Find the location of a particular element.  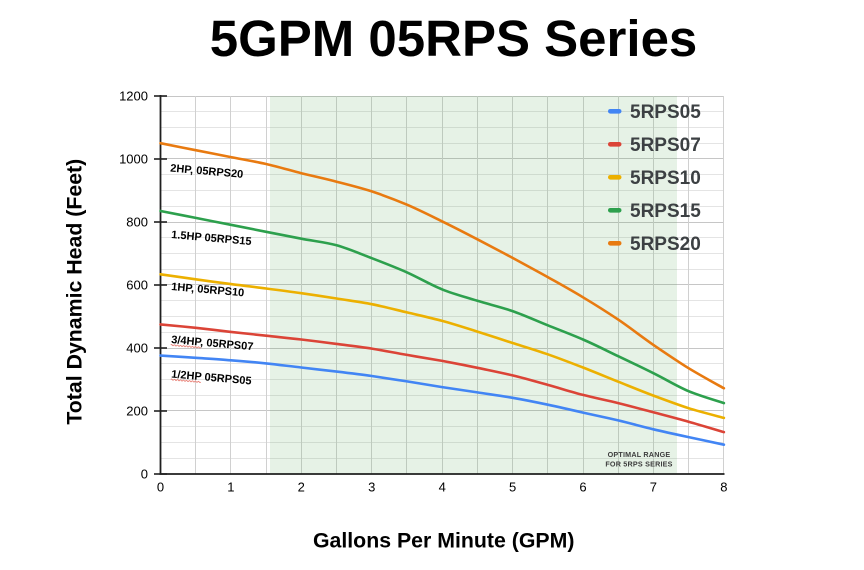

svg-text: OPTIMAL RANGE is located at coordinates (639, 454).